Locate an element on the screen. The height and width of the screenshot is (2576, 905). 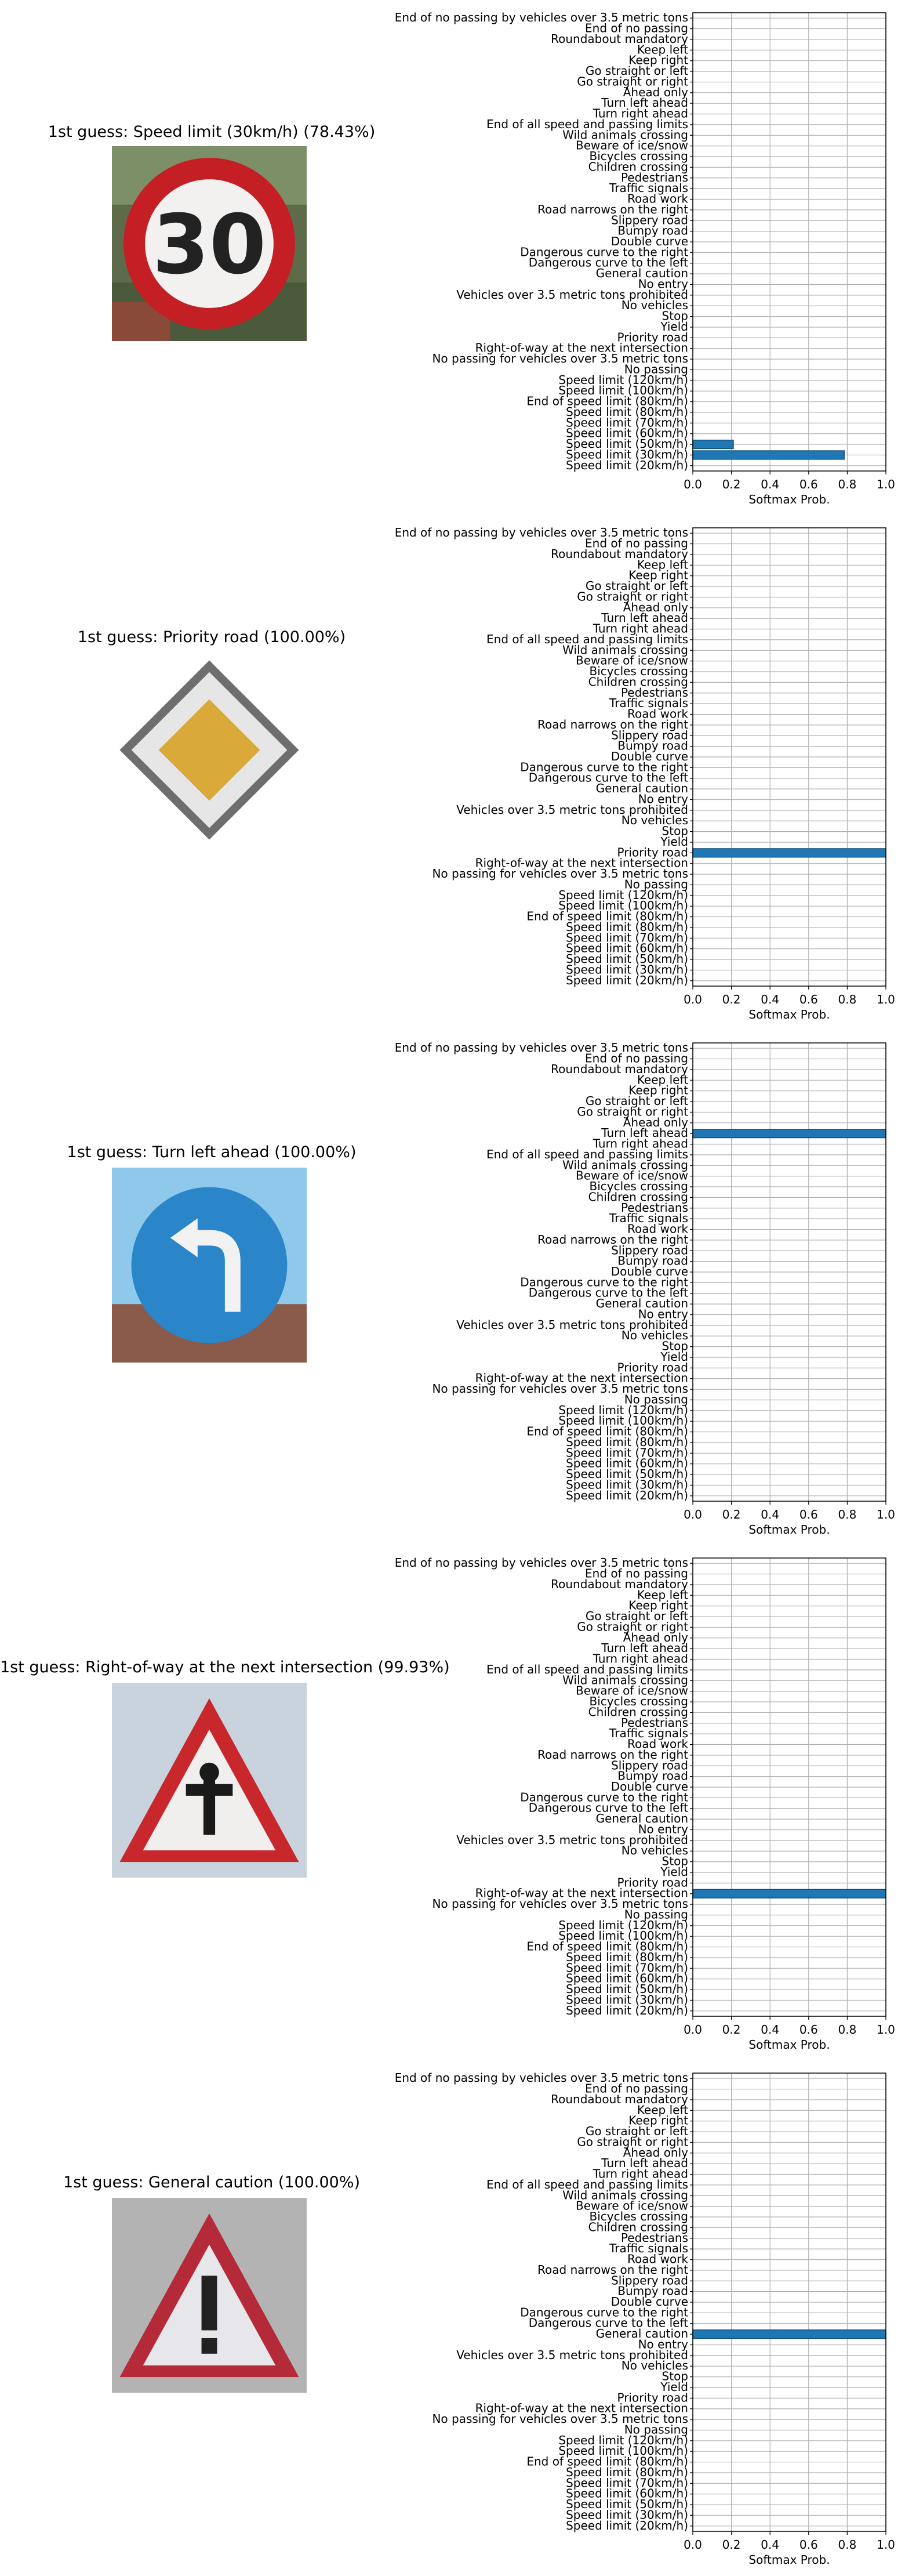
category-label: Road work is located at coordinates (657, 199).